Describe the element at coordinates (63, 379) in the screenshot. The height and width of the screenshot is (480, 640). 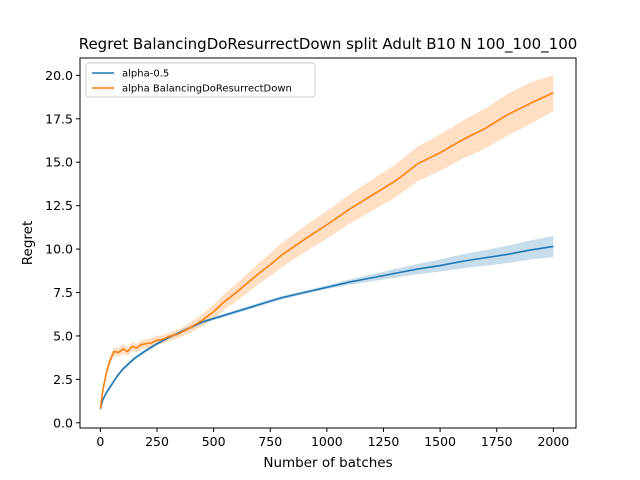
I see `y-tick-label: 2.5` at that location.